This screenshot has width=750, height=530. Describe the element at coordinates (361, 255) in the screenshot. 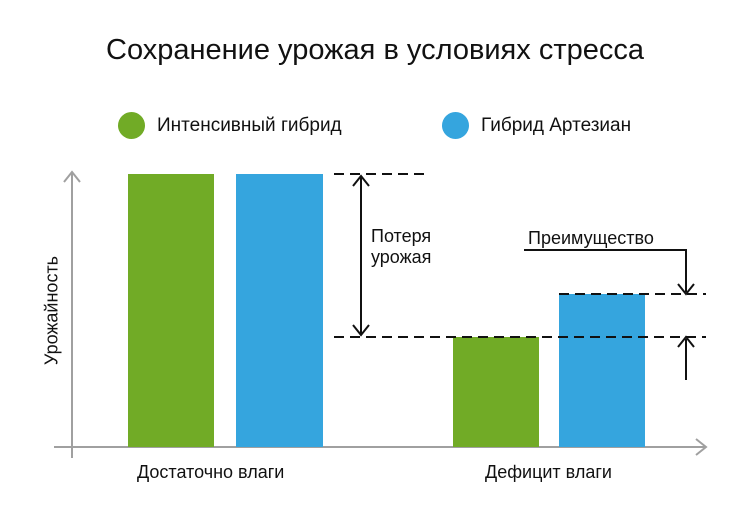

I see `loss-arrow-icon` at that location.